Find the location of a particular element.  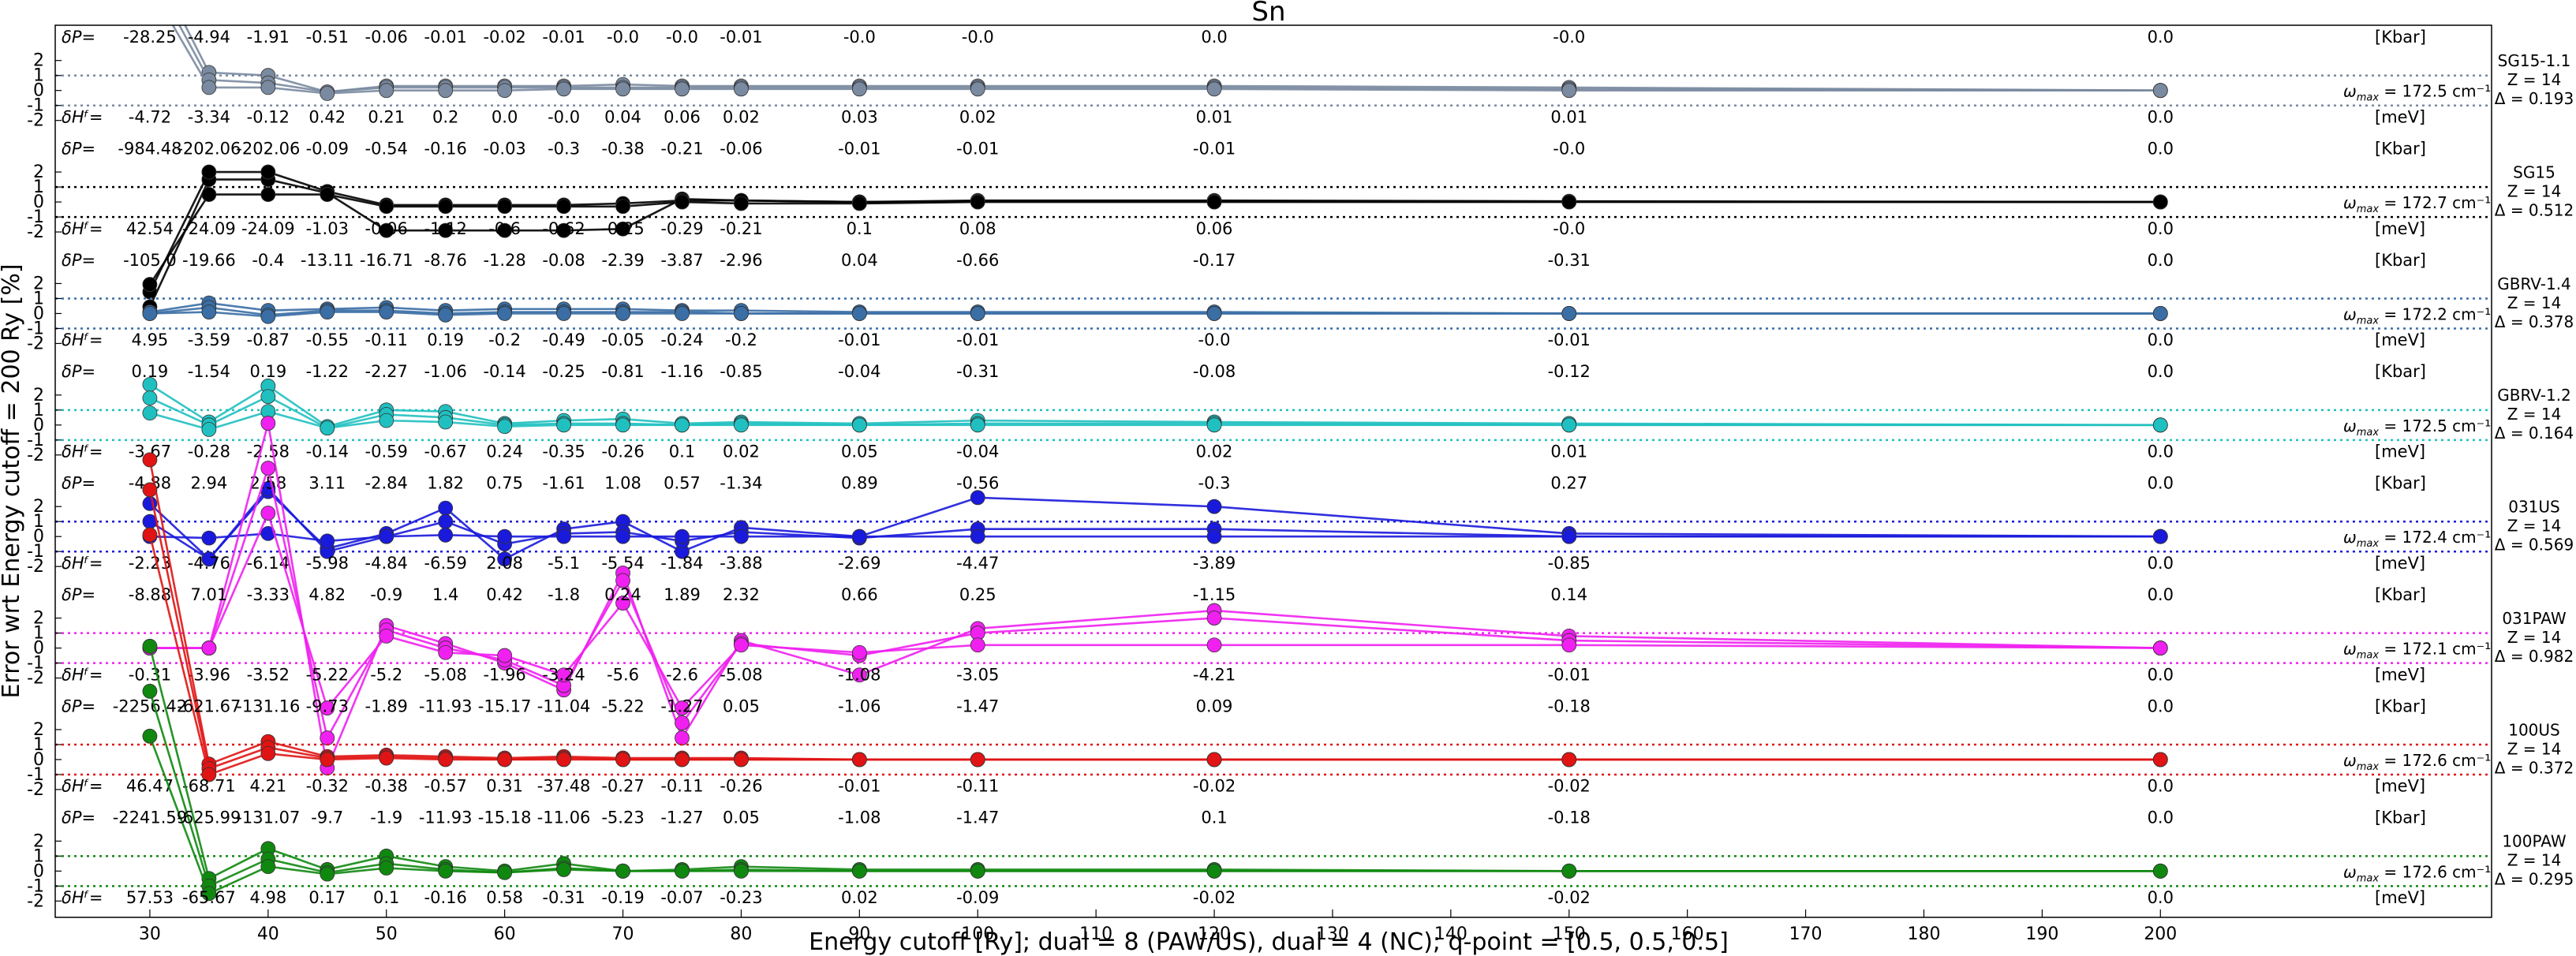

omega-max-label: ωmax = 172.6 cm⁻¹ is located at coordinates (2417, 762).